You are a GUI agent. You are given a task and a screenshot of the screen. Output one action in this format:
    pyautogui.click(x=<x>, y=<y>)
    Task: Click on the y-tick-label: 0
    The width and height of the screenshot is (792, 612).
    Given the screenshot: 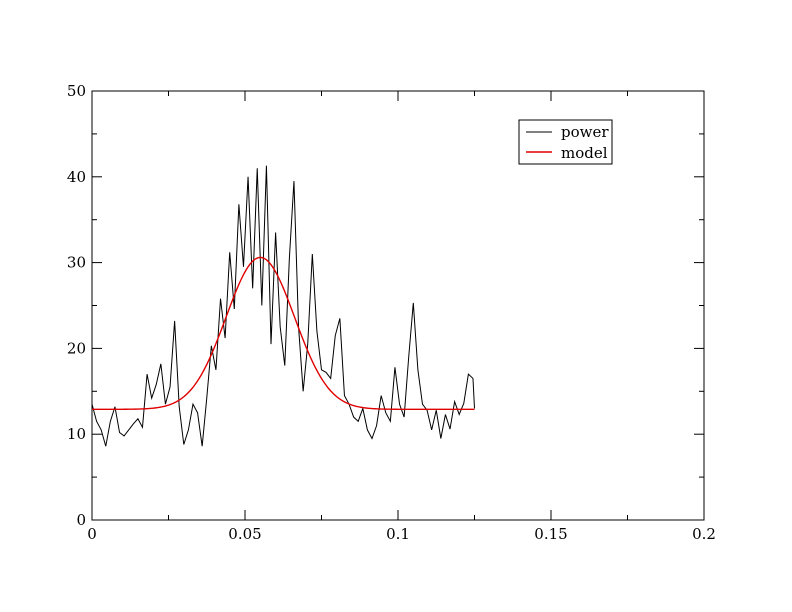 What is the action you would take?
    pyautogui.click(x=81, y=520)
    